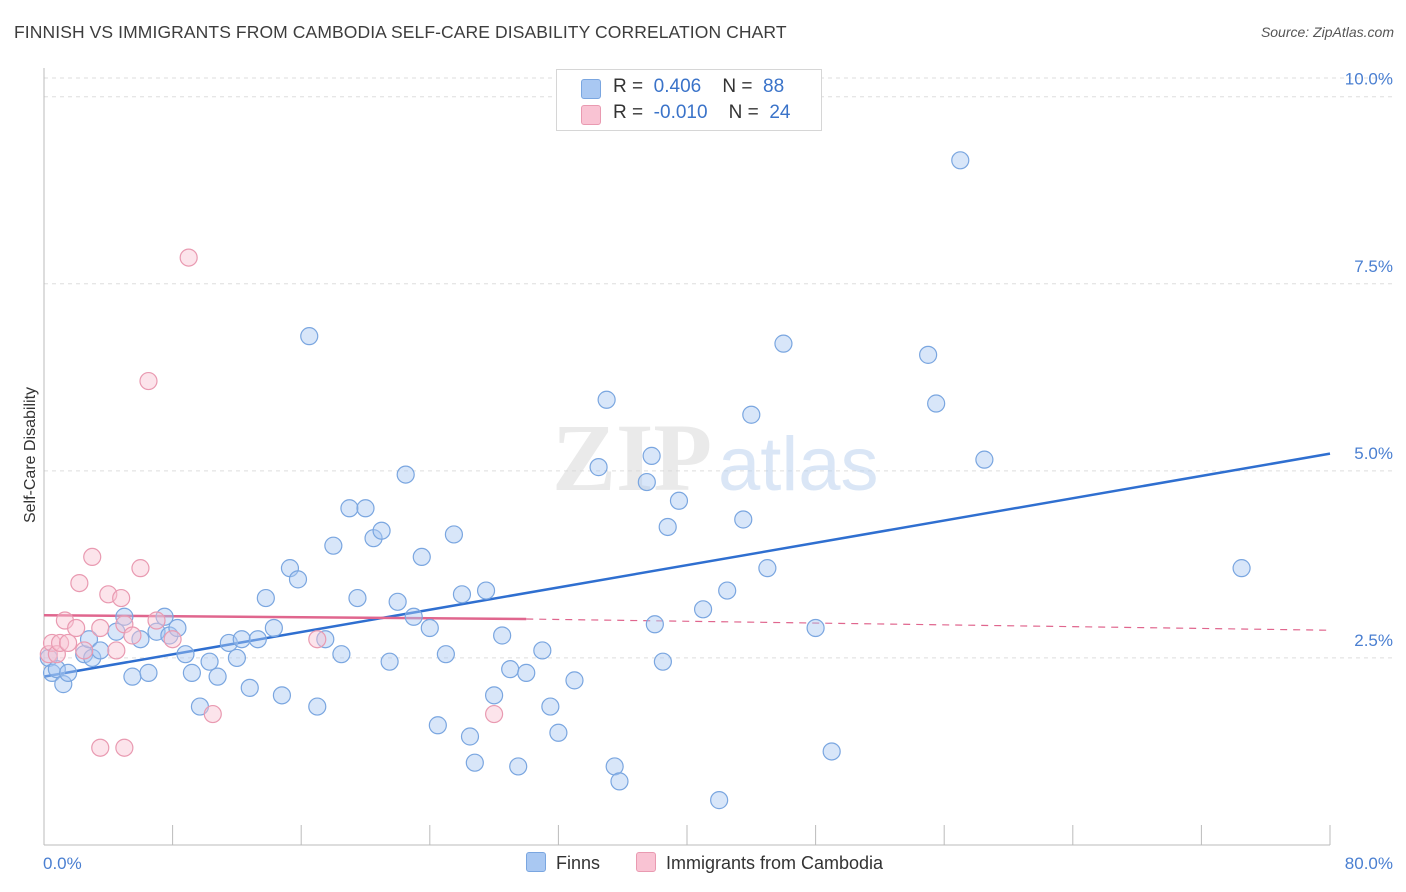  What do you see at coordinates (798, 464) in the screenshot?
I see `watermark-atlas: atlas` at bounding box center [798, 464].